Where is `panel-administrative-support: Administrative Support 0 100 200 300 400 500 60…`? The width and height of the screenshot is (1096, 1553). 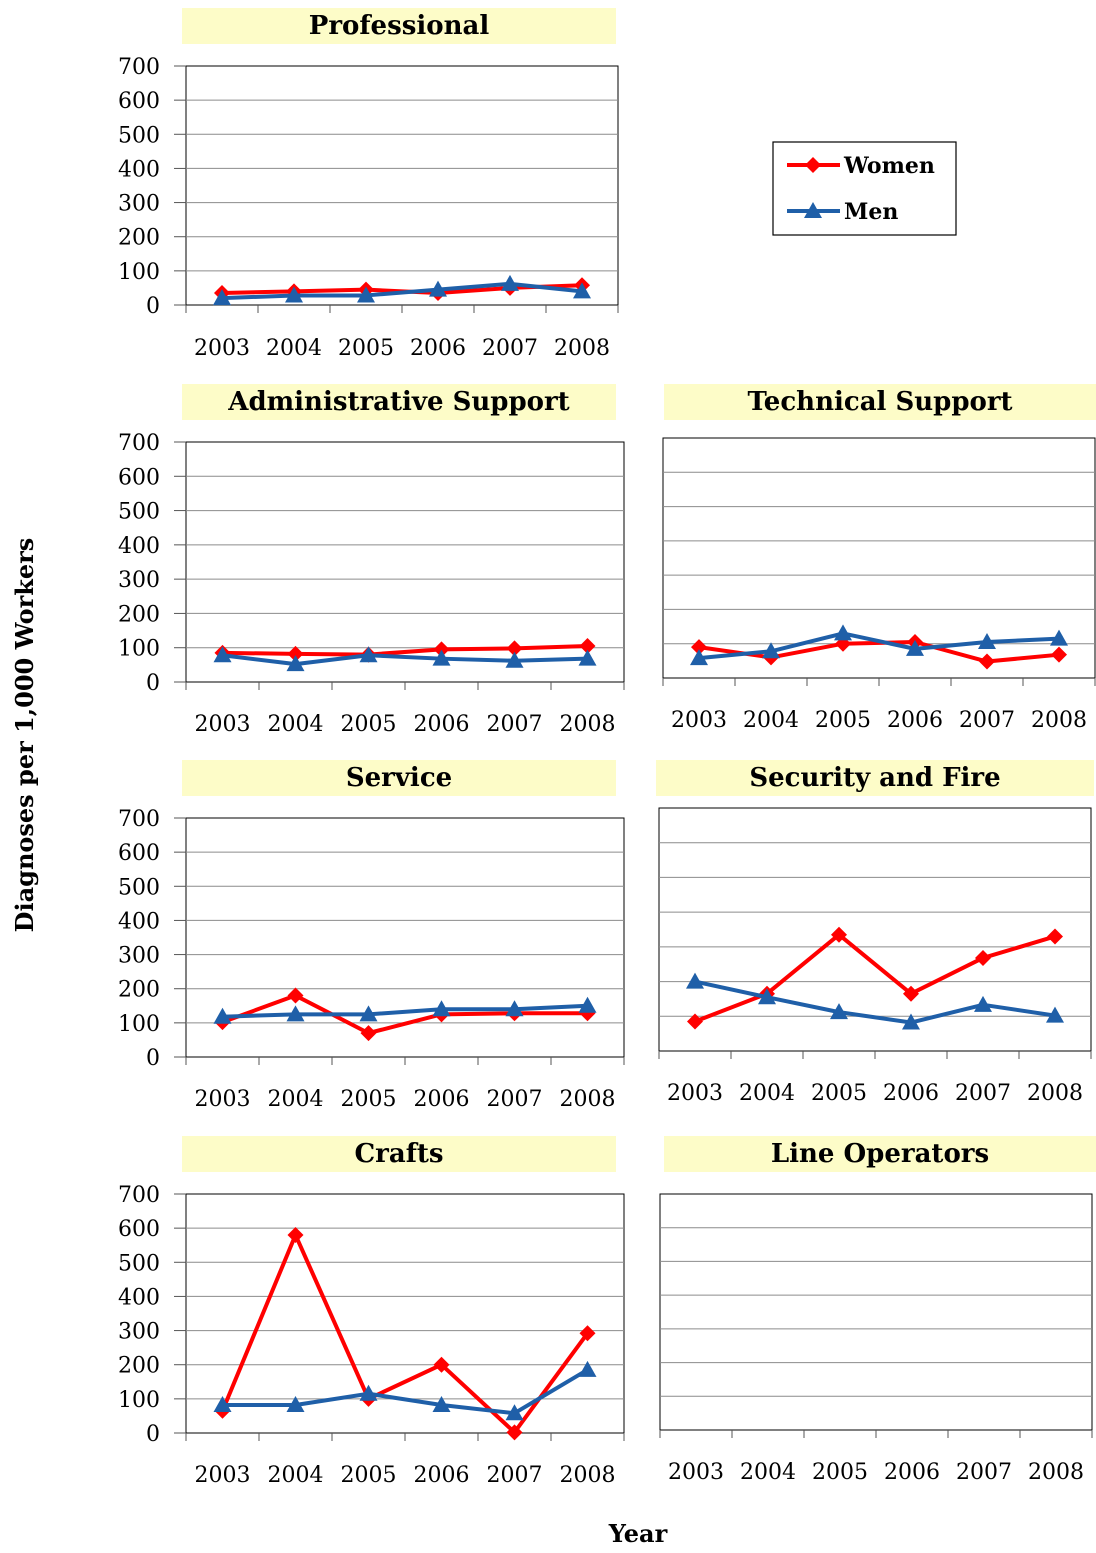
panel-administrative-support: Administrative Support 0 100 200 300 400 500 60… is located at coordinates (371, 560).